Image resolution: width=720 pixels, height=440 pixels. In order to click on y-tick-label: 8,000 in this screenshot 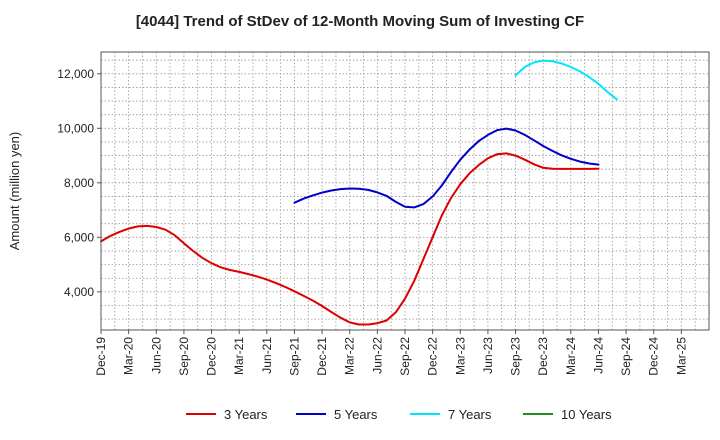, I will do `click(79, 183)`.